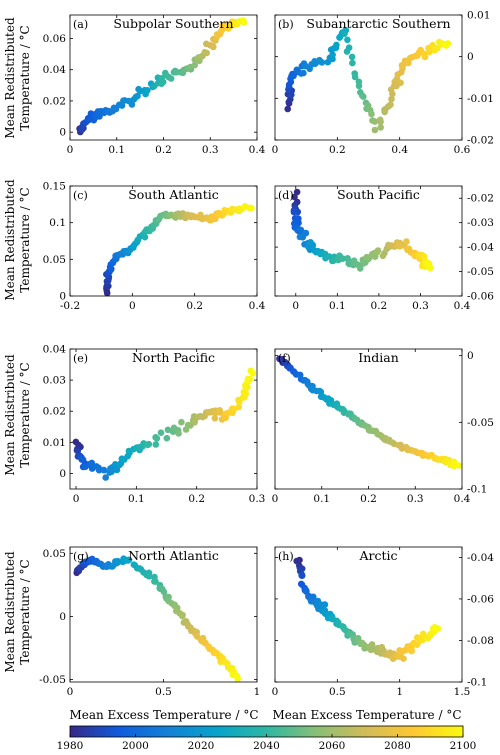 The height and width of the screenshot is (755, 500). Describe the element at coordinates (480, 99) in the screenshot. I see `y-tick-label: -0.01` at that location.